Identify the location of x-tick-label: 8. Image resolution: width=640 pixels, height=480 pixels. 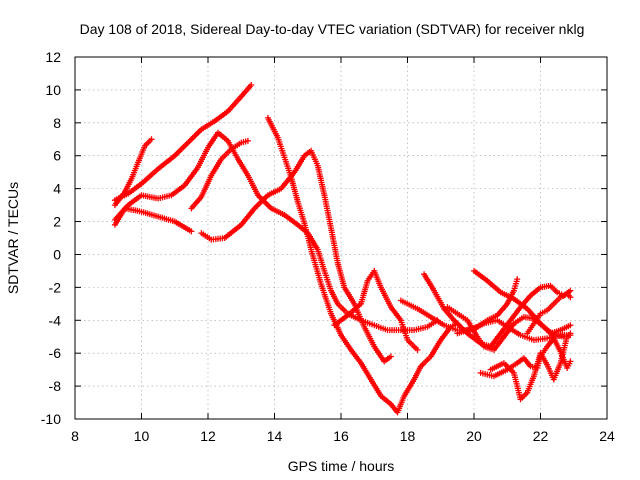
(75, 436).